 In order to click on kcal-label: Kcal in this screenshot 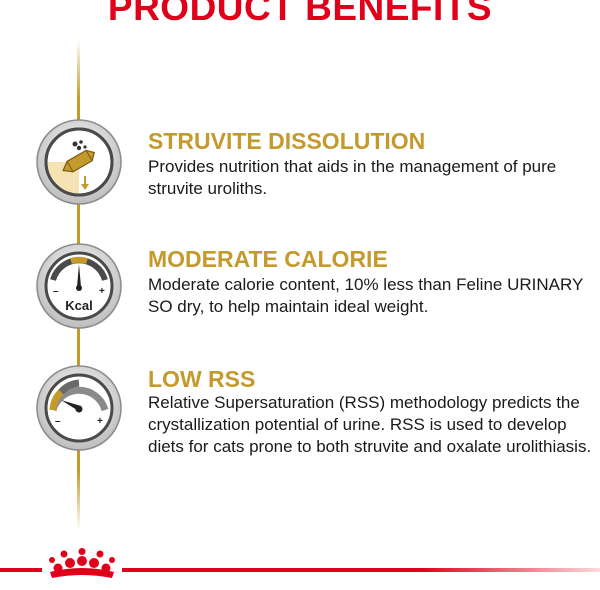, I will do `click(78, 305)`.